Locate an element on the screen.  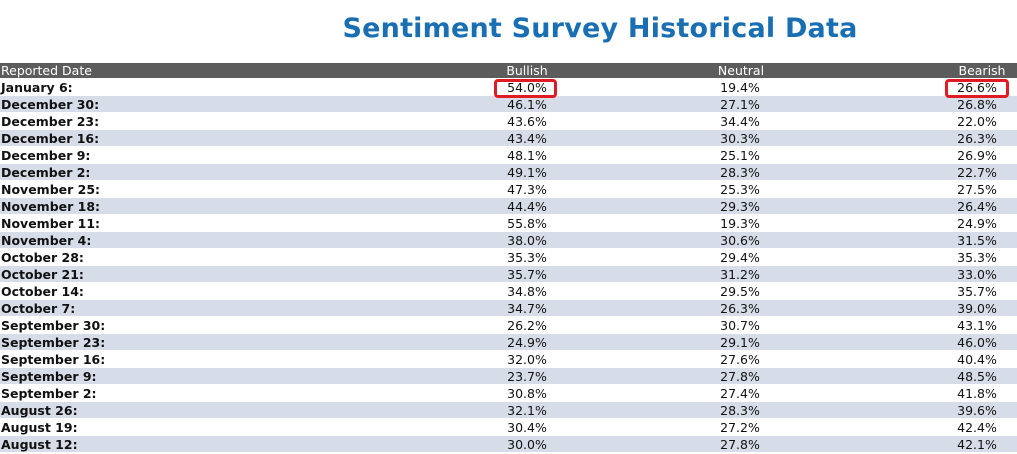
date-cell: September 16: is located at coordinates (53, 359).